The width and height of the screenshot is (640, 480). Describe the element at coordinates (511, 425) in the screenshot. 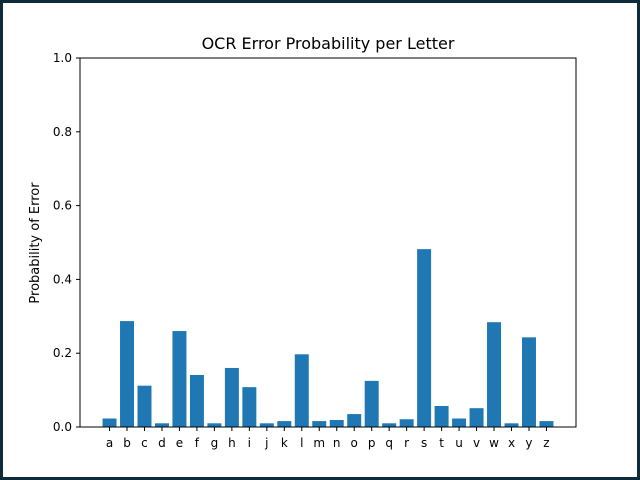

I see `bar-x` at that location.